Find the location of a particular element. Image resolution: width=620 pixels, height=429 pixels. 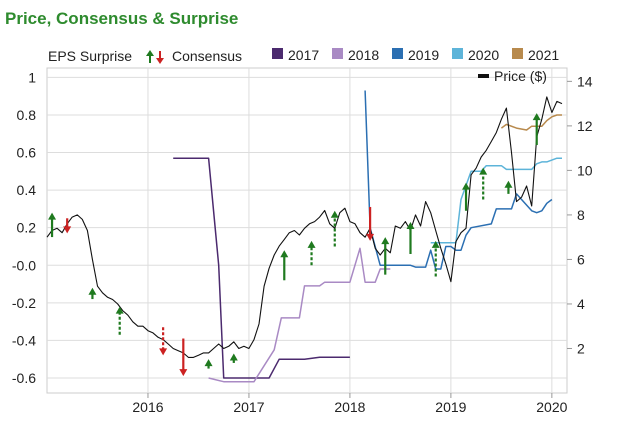

legend-swatch-2017 is located at coordinates (277, 53).